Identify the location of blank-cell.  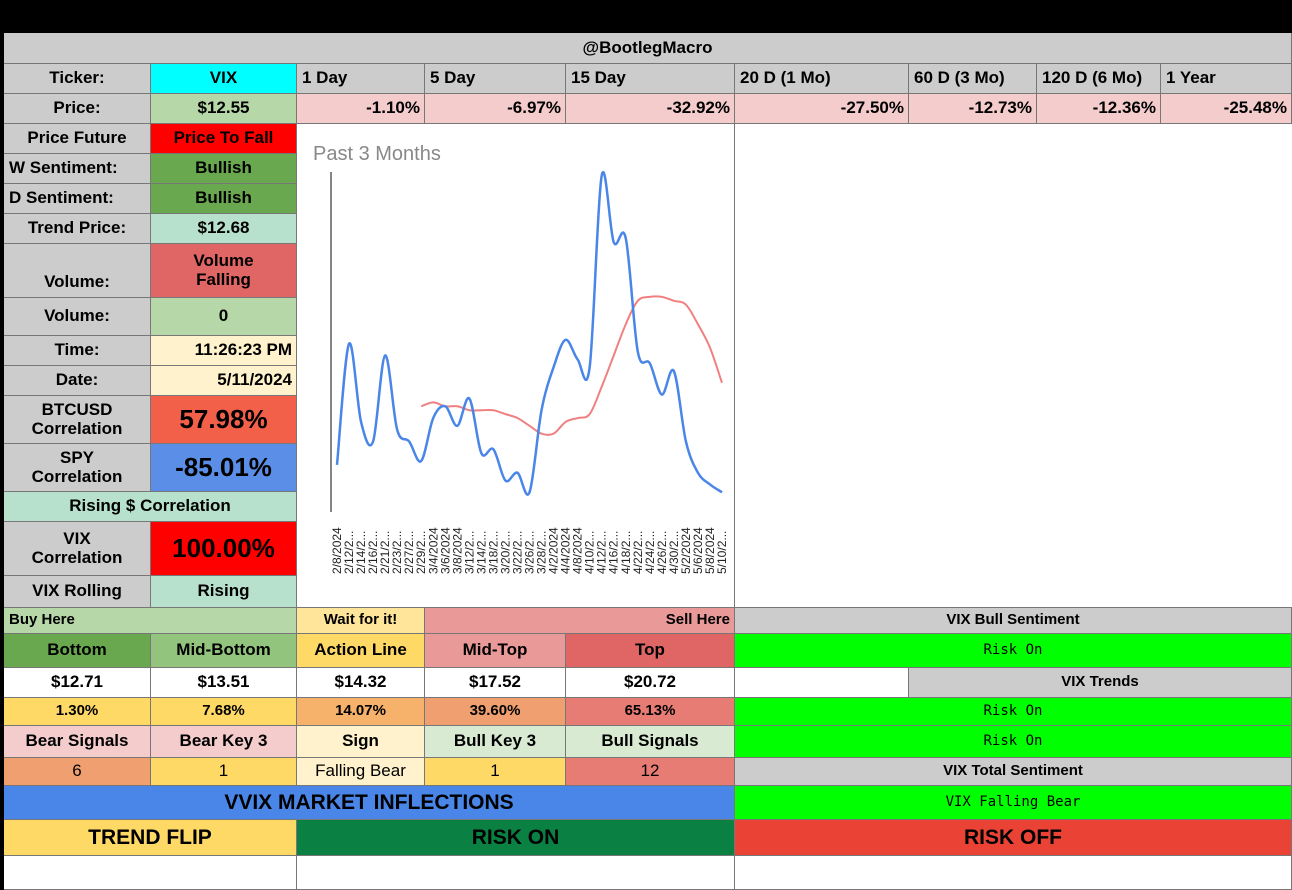
(822, 683).